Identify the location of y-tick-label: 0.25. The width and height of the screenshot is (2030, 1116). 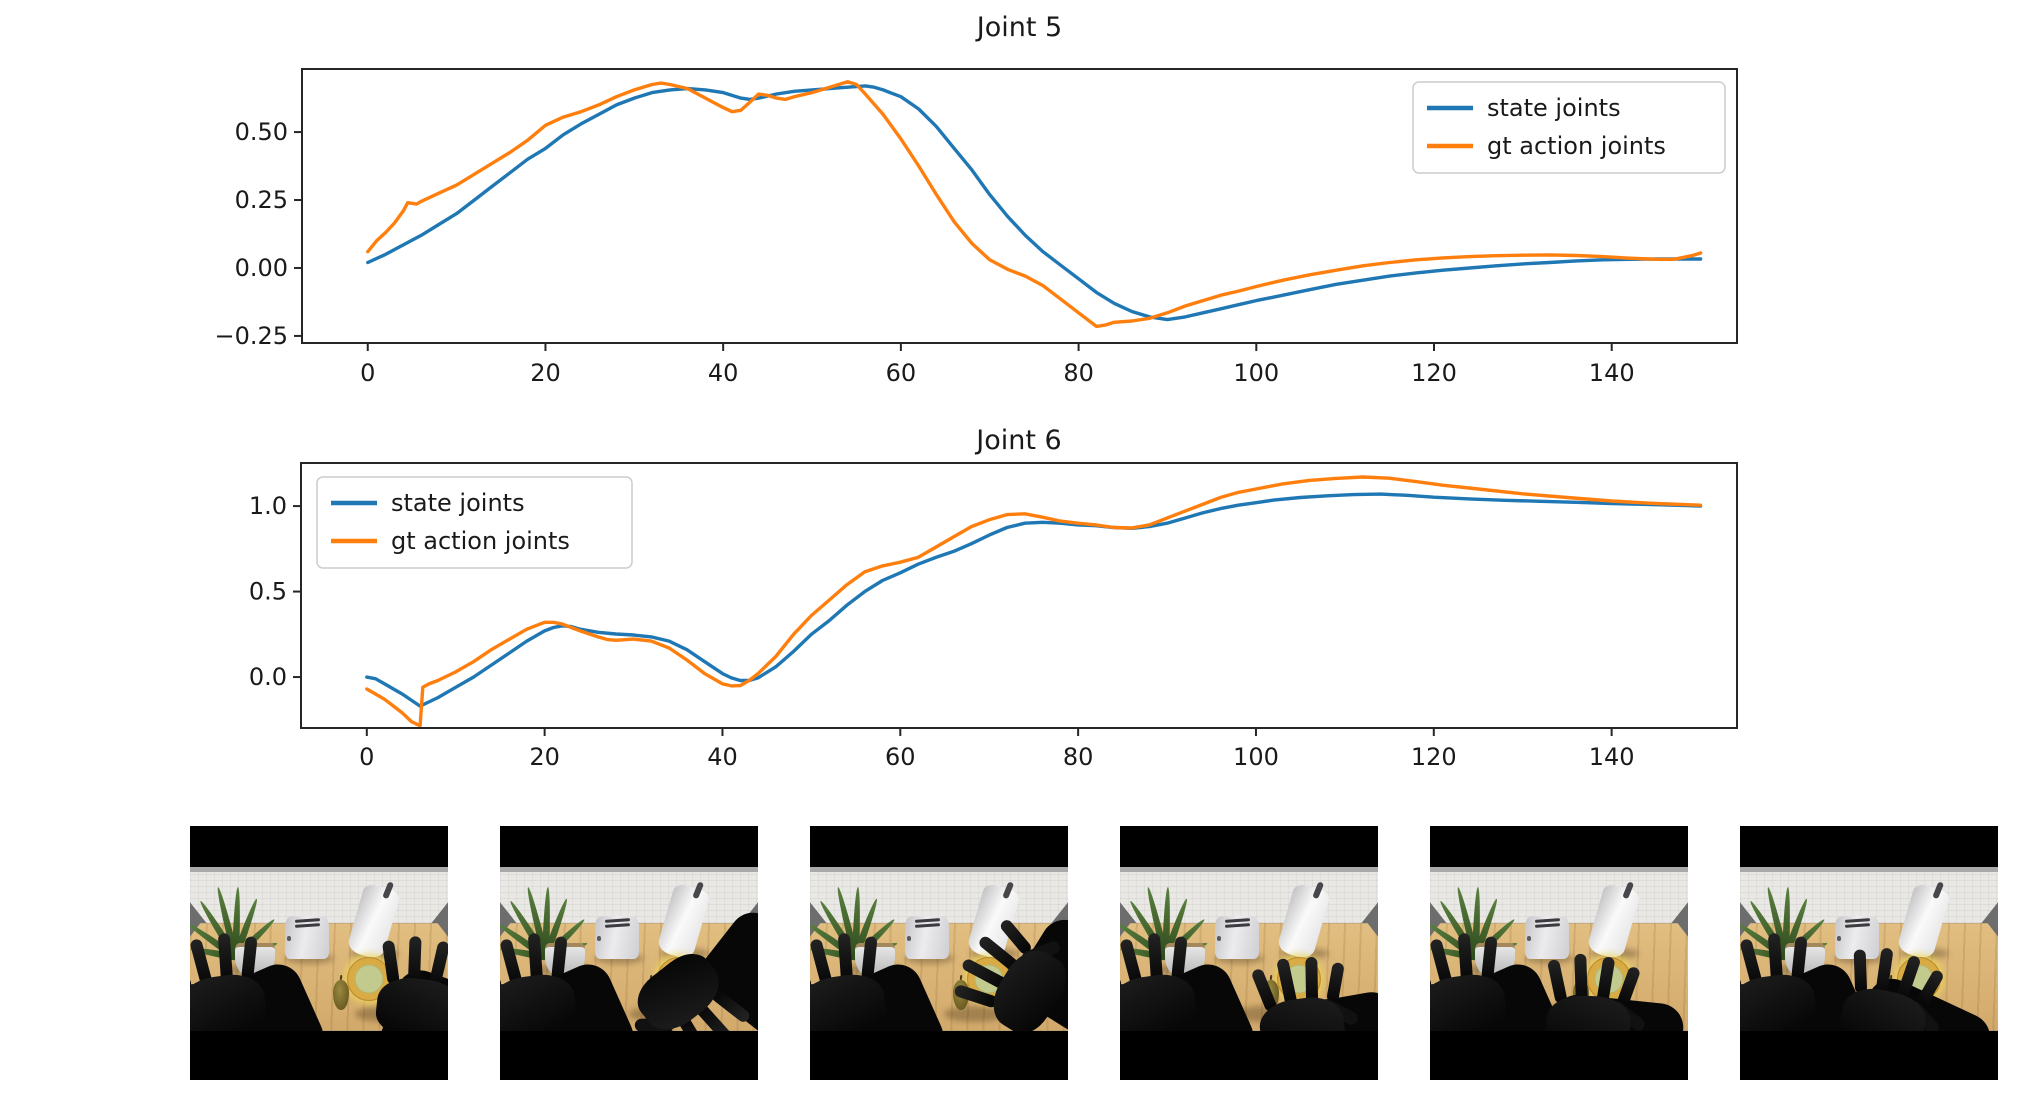
(261, 200).